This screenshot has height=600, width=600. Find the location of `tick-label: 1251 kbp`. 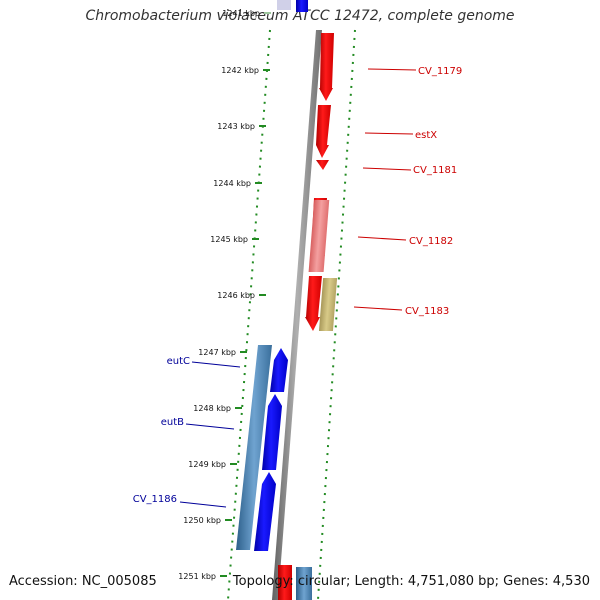

tick-label: 1251 kbp is located at coordinates (197, 576).